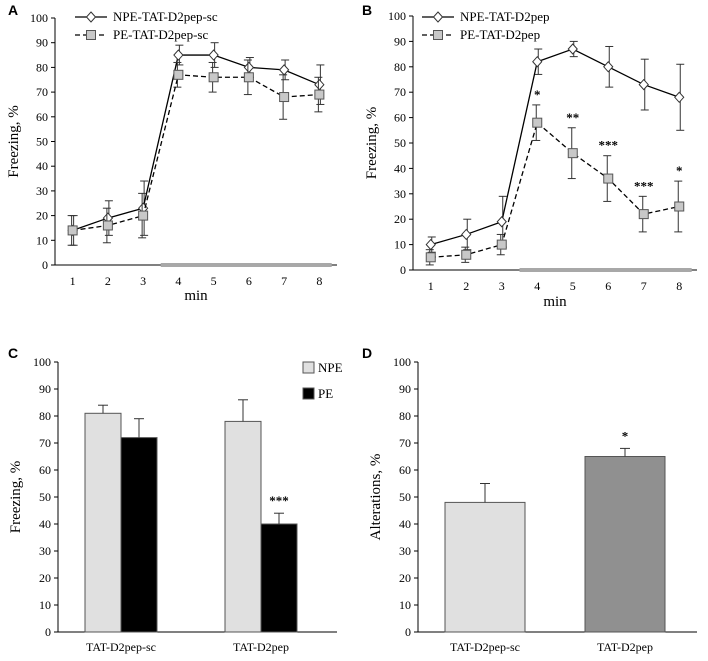 This screenshot has width=708, height=661. I want to click on panel-d-y-tick-label: 0, so click(408, 632).